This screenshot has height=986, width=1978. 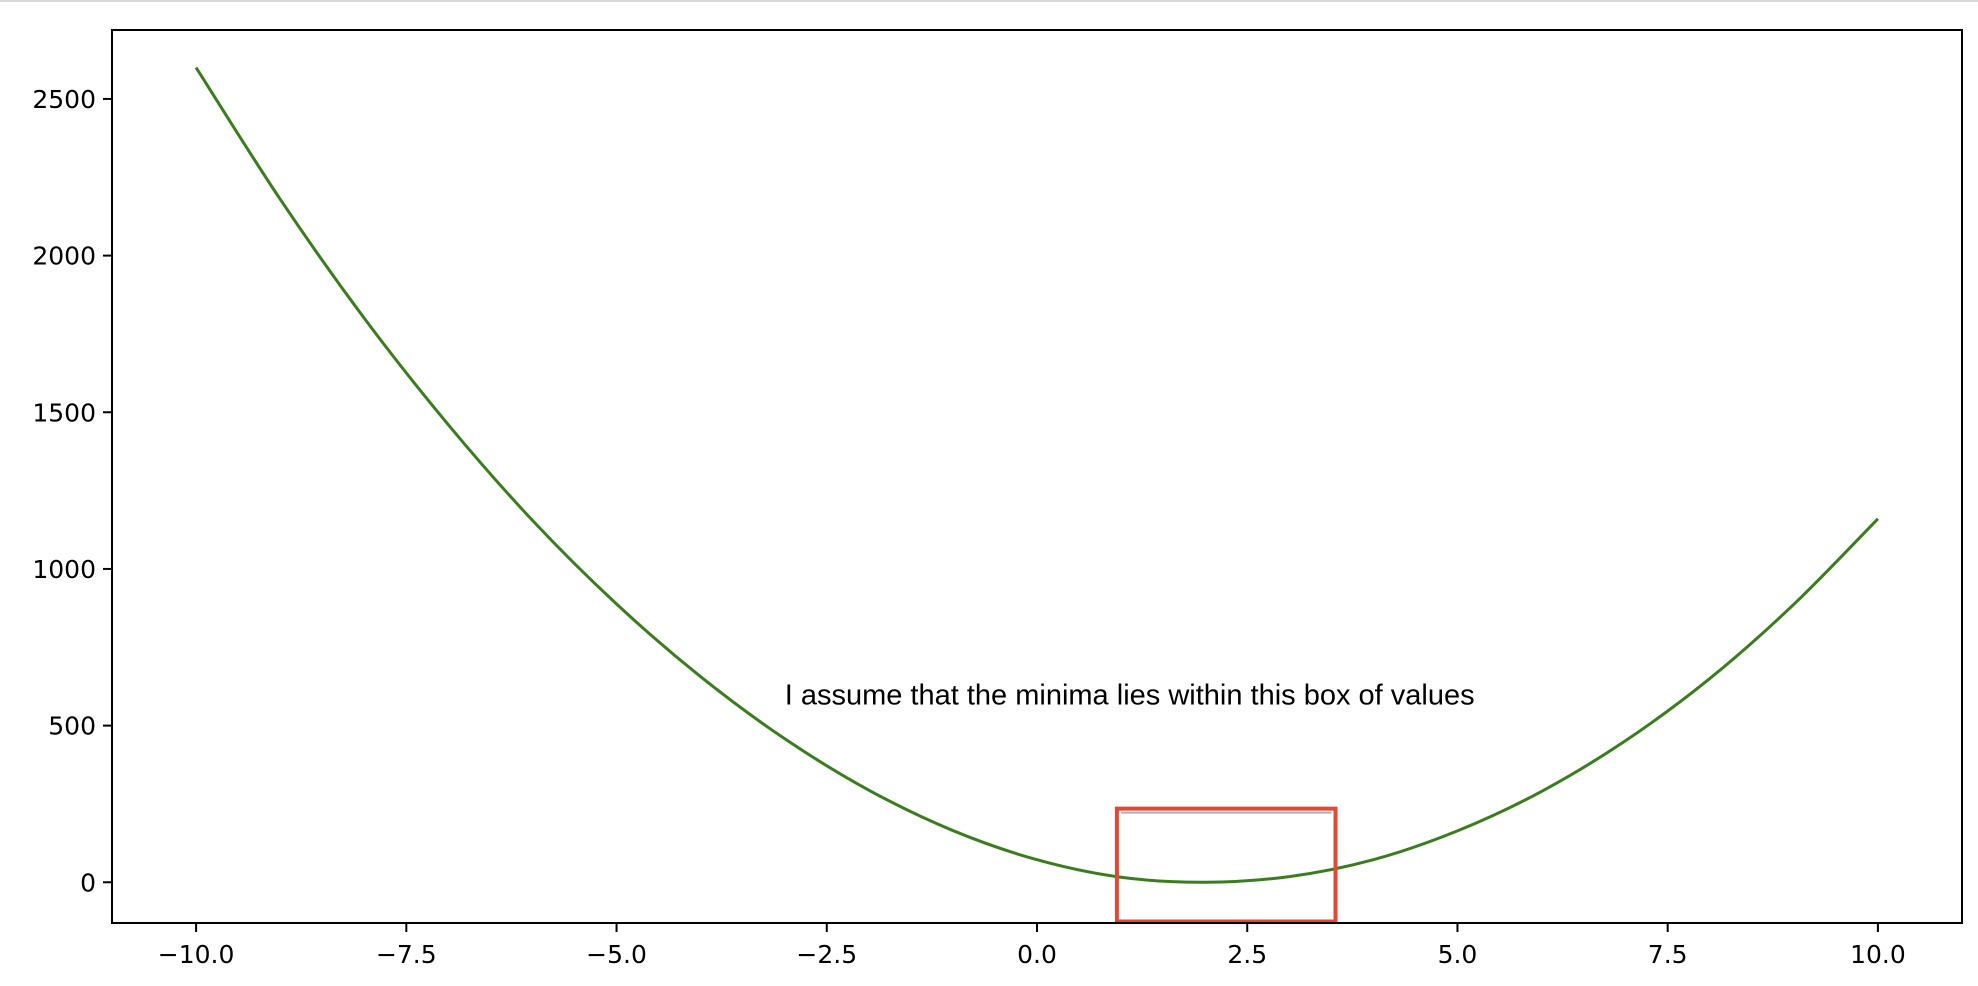 I want to click on x-tick-label: −2.5, so click(x=826, y=954).